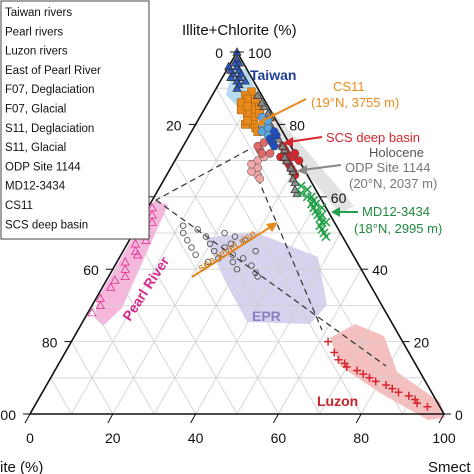  What do you see at coordinates (449, 466) in the screenshot?
I see `bottom-right-axis-title: Smect` at bounding box center [449, 466].